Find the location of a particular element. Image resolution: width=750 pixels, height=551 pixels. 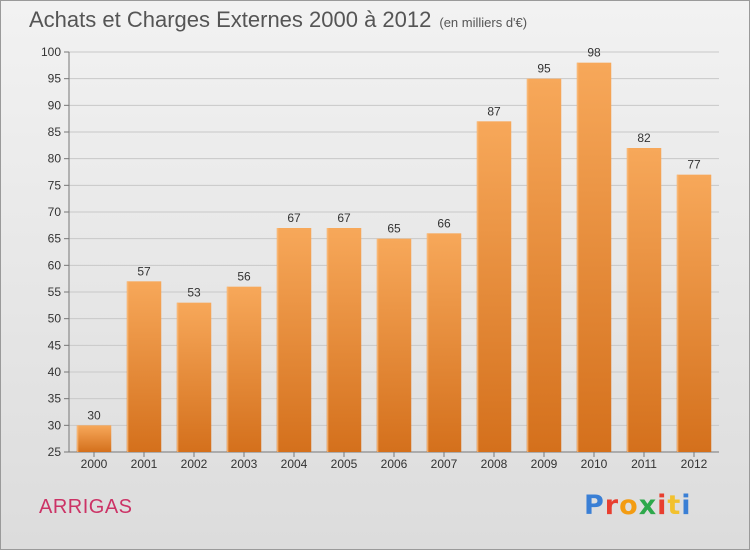

x-tick-label: 2006 is located at coordinates (394, 464).